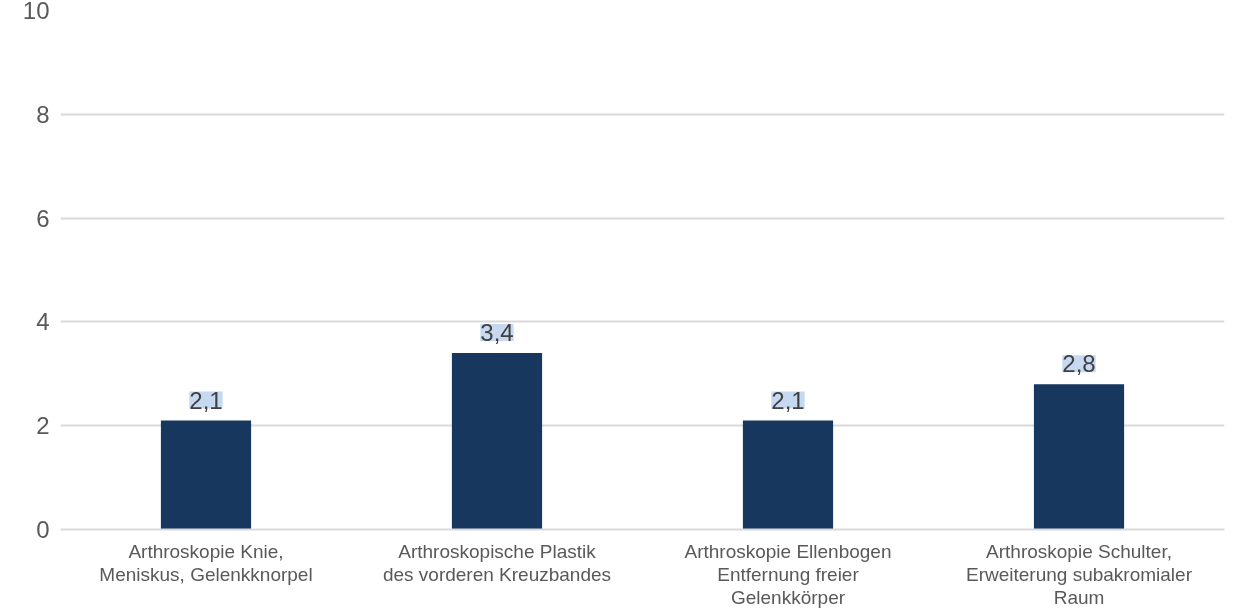  What do you see at coordinates (43, 114) in the screenshot?
I see `y-tick-label: 8` at bounding box center [43, 114].